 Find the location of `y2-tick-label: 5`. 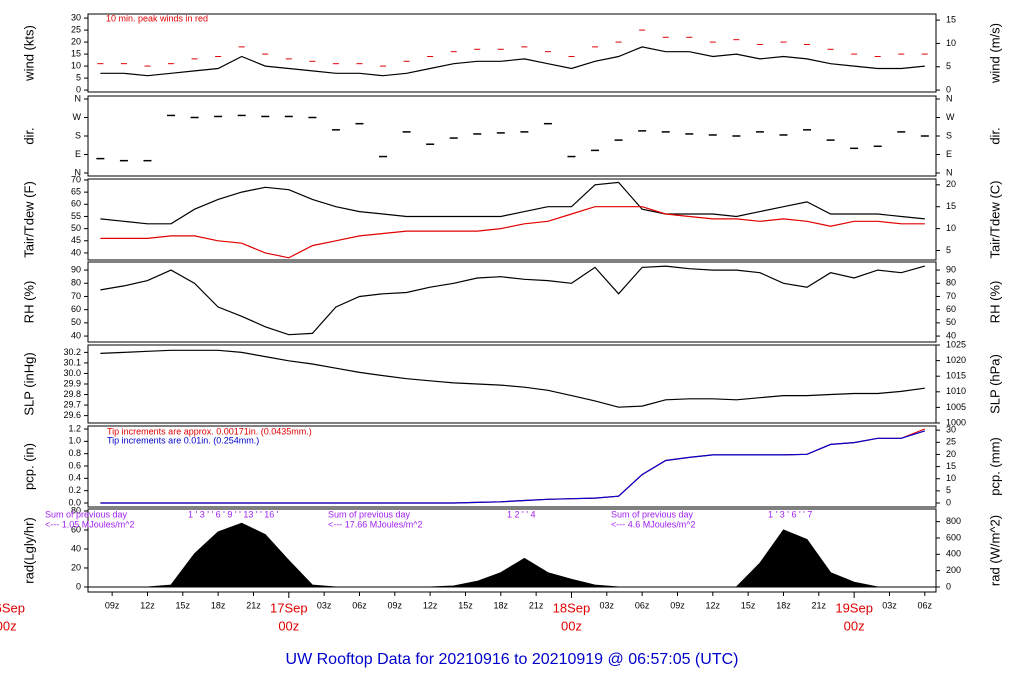

y2-tick-label: 5 is located at coordinates (948, 250).